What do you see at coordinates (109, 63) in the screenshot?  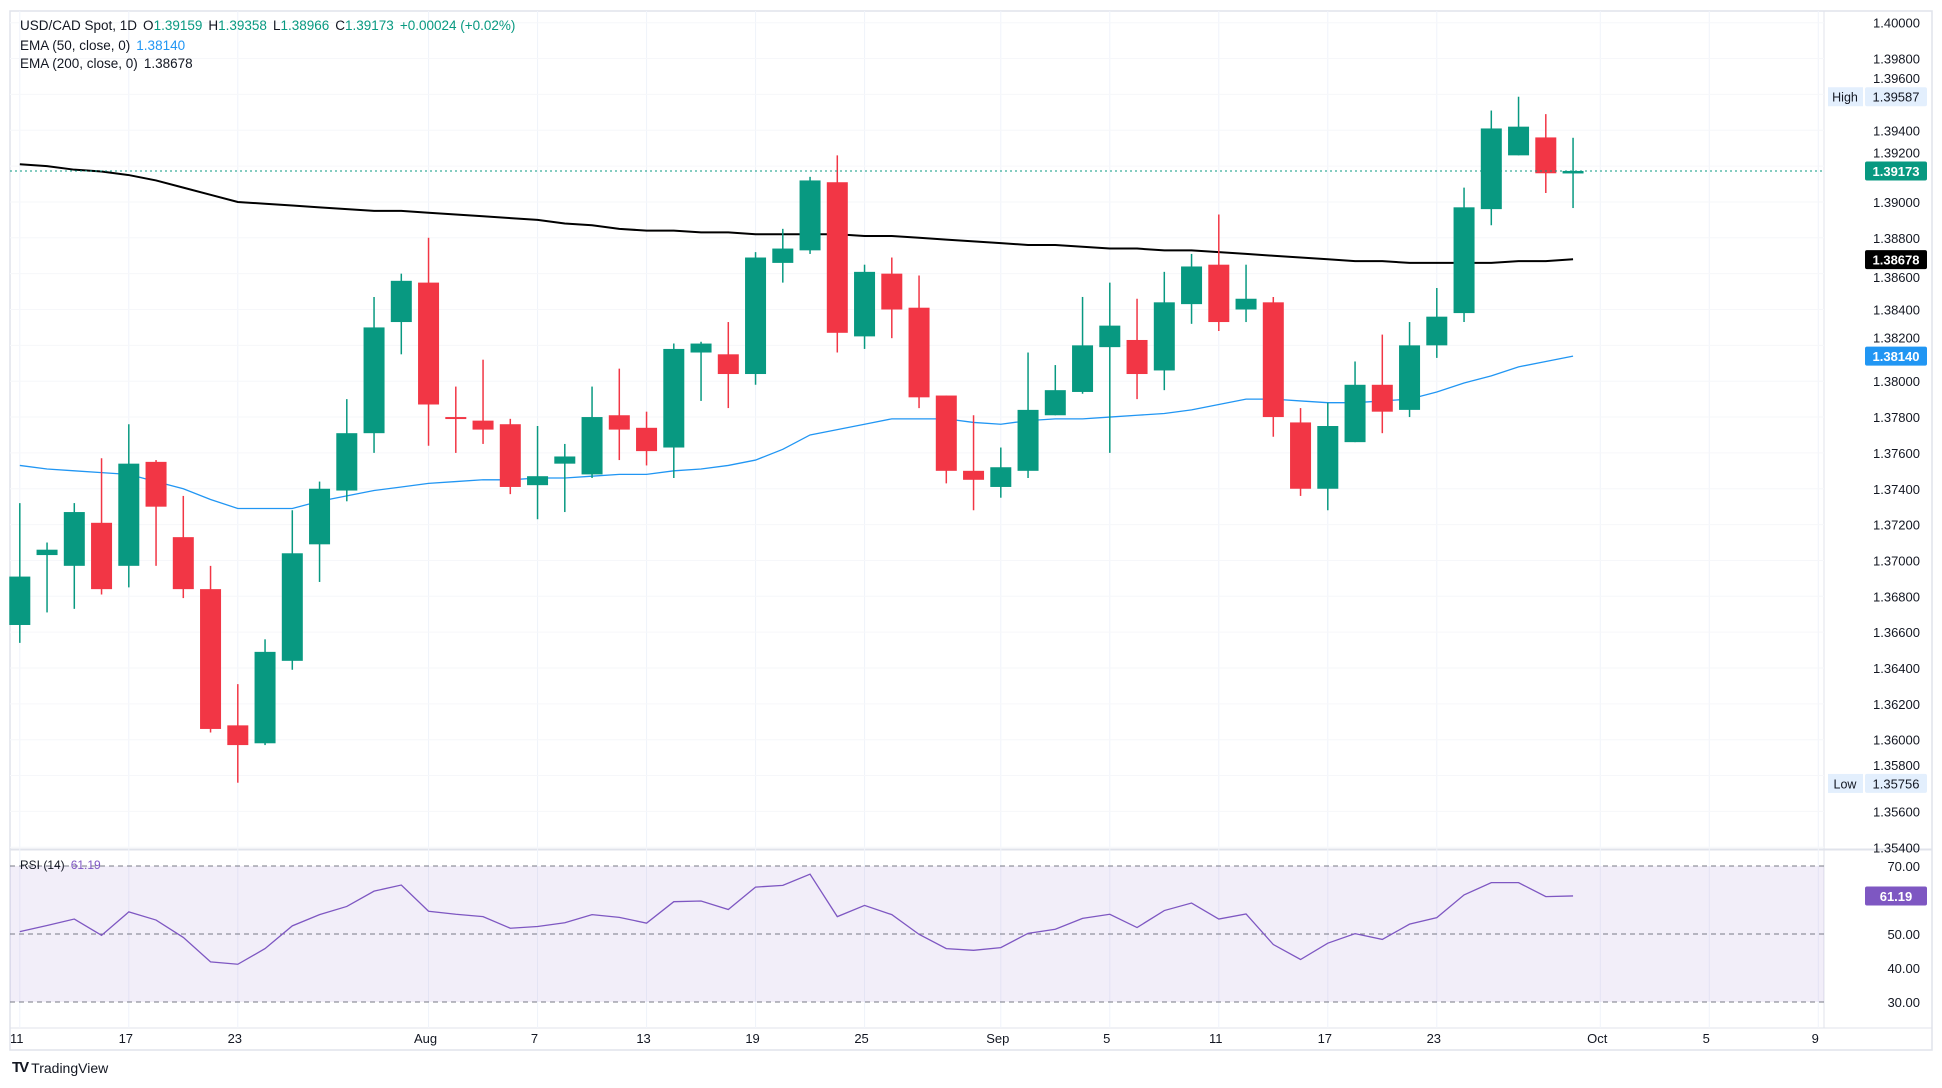 I see `legend-ema200-row: EMA (200, close, 0) 1.38678` at bounding box center [109, 63].